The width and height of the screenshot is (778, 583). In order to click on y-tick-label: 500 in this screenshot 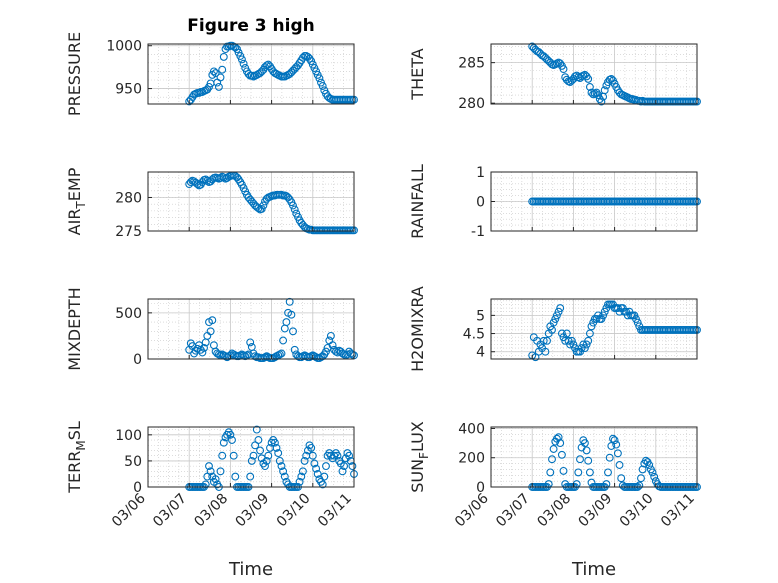, I will do `click(128, 314)`.